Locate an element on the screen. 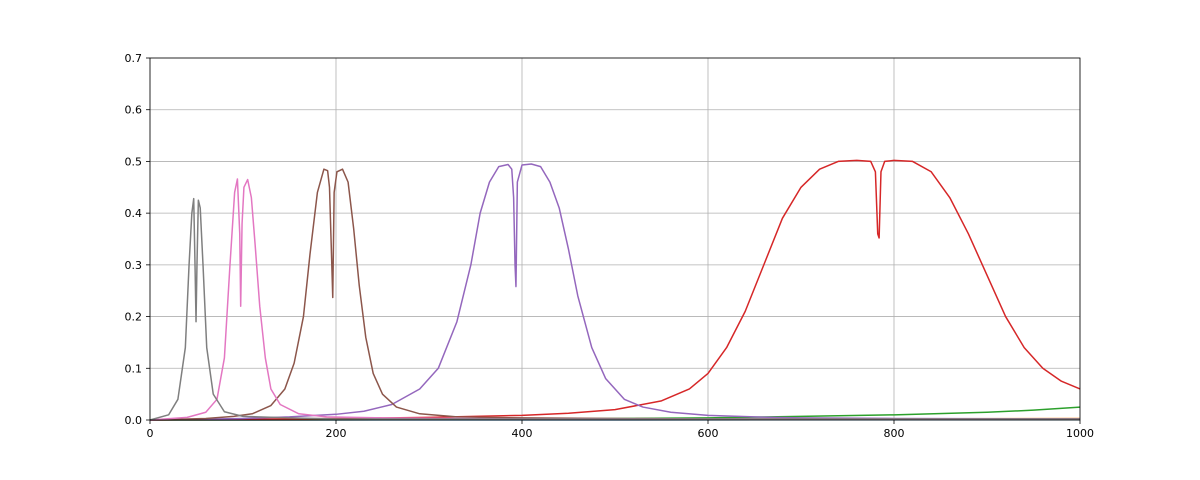  y-tick-label: 0.3 is located at coordinates (134, 265).